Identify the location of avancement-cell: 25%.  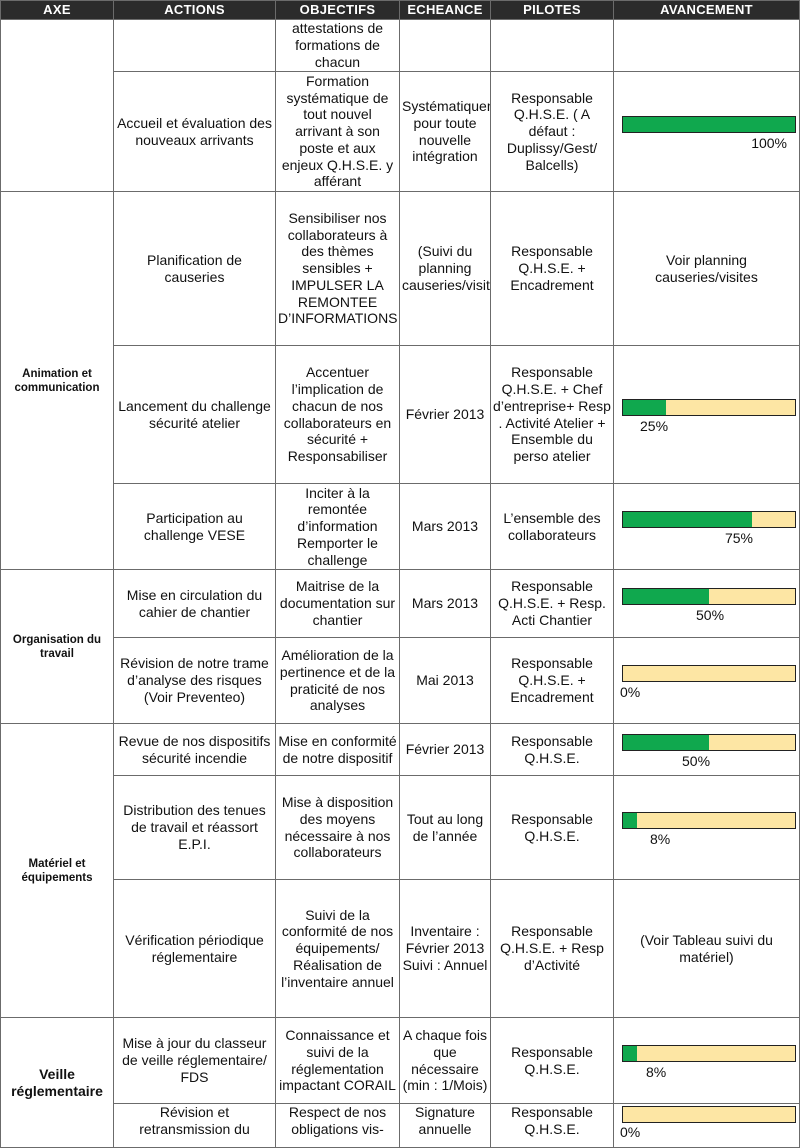
(706, 414).